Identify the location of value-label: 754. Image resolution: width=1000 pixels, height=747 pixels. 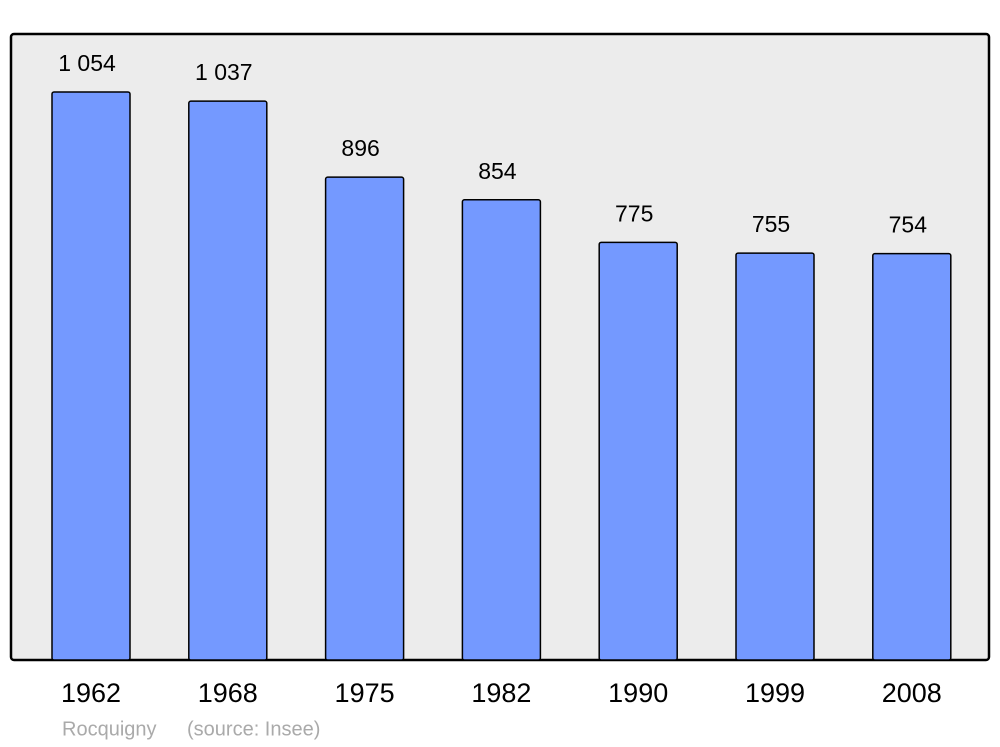
(908, 225).